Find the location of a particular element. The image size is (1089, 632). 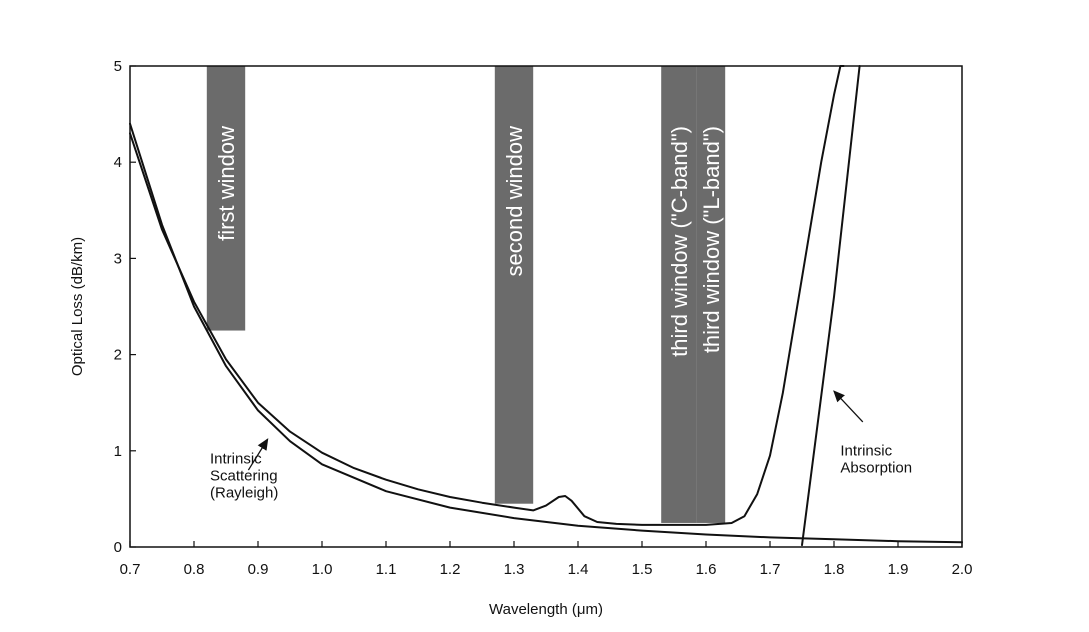

x-tick-label: 1.3 is located at coordinates (514, 569).